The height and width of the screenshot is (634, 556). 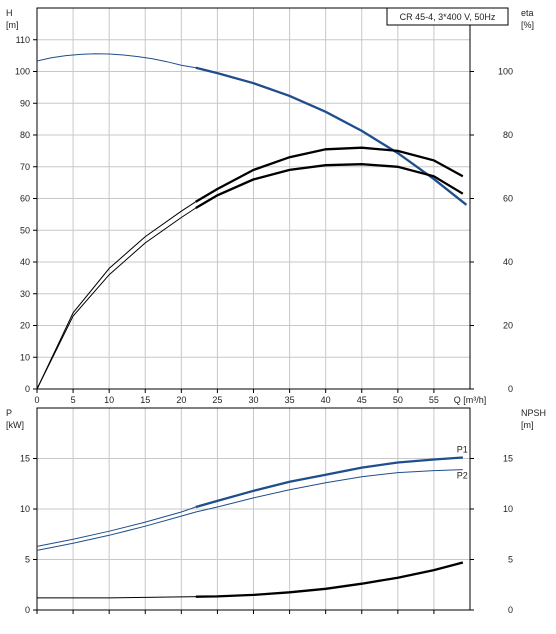 What do you see at coordinates (25, 326) in the screenshot?
I see `y-left-tick-label: 20` at bounding box center [25, 326].